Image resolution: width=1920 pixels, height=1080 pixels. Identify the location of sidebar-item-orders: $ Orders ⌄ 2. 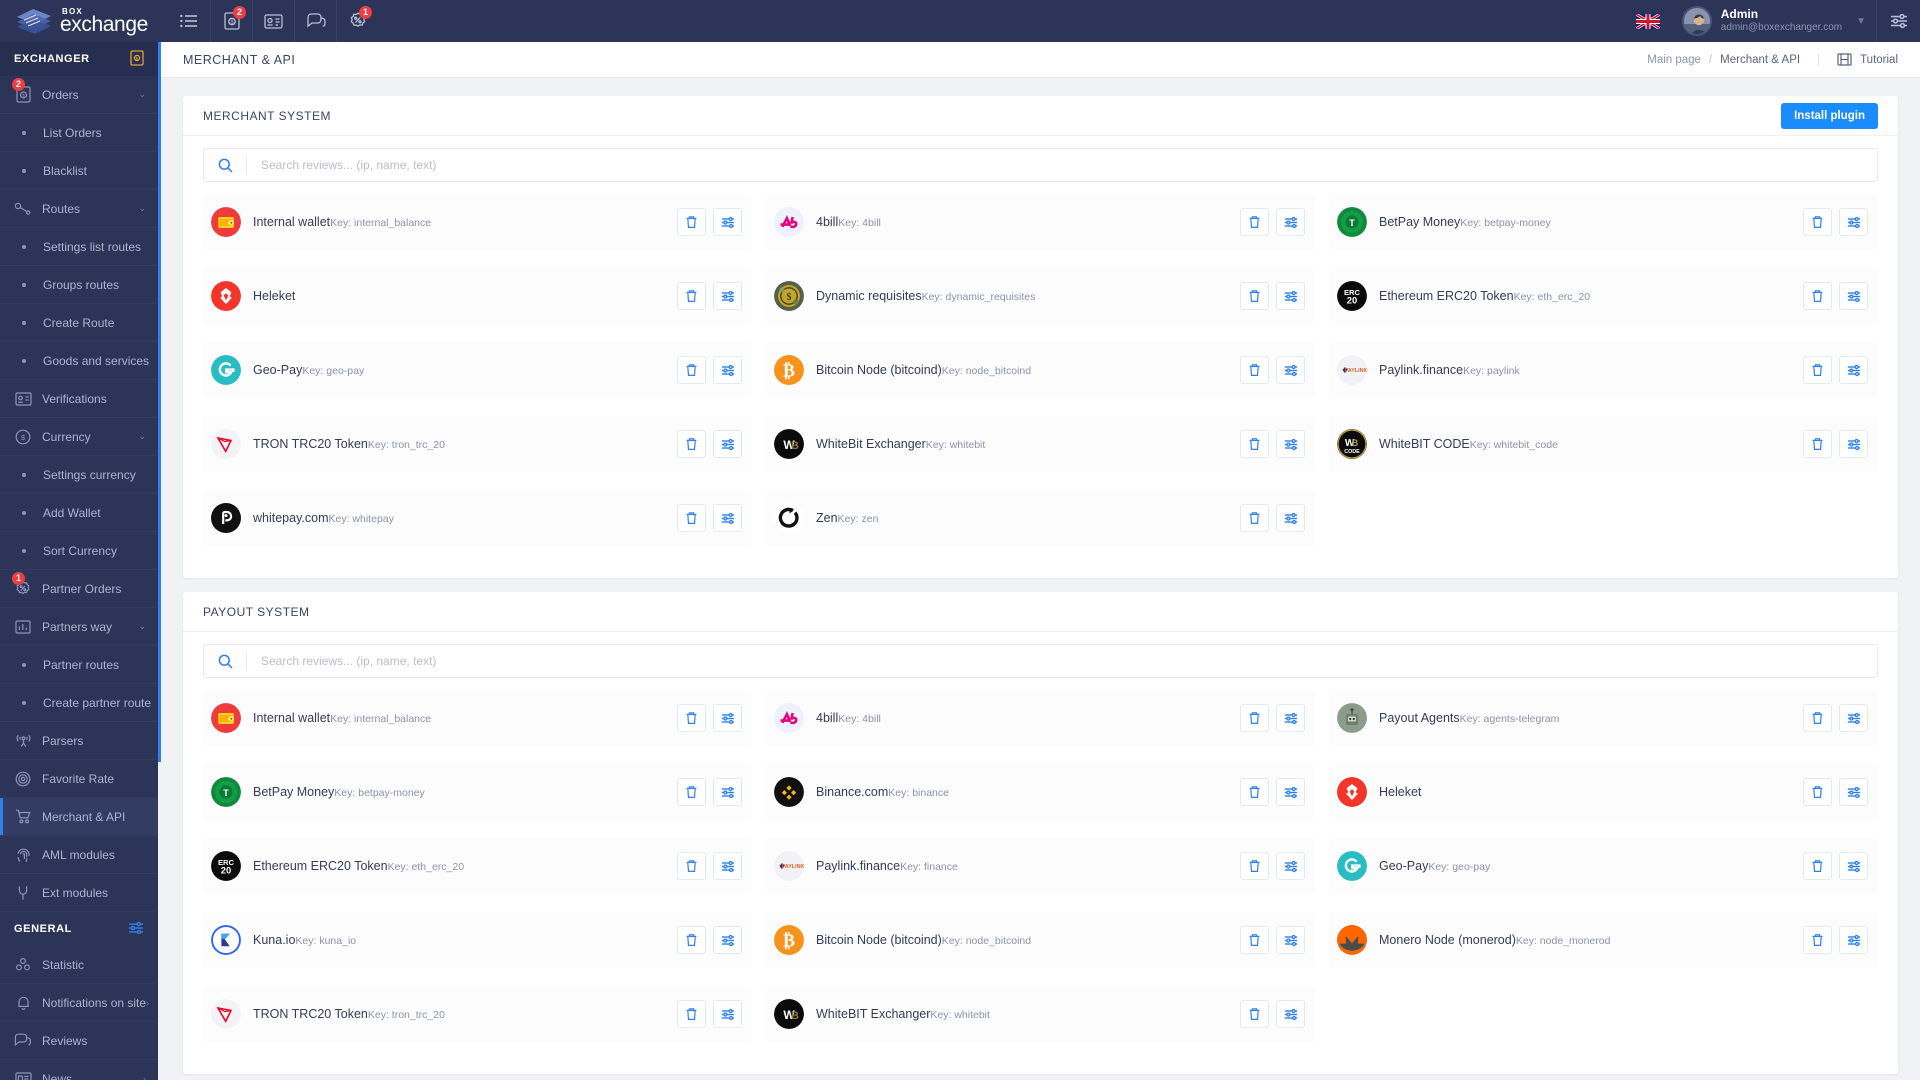
(79, 95).